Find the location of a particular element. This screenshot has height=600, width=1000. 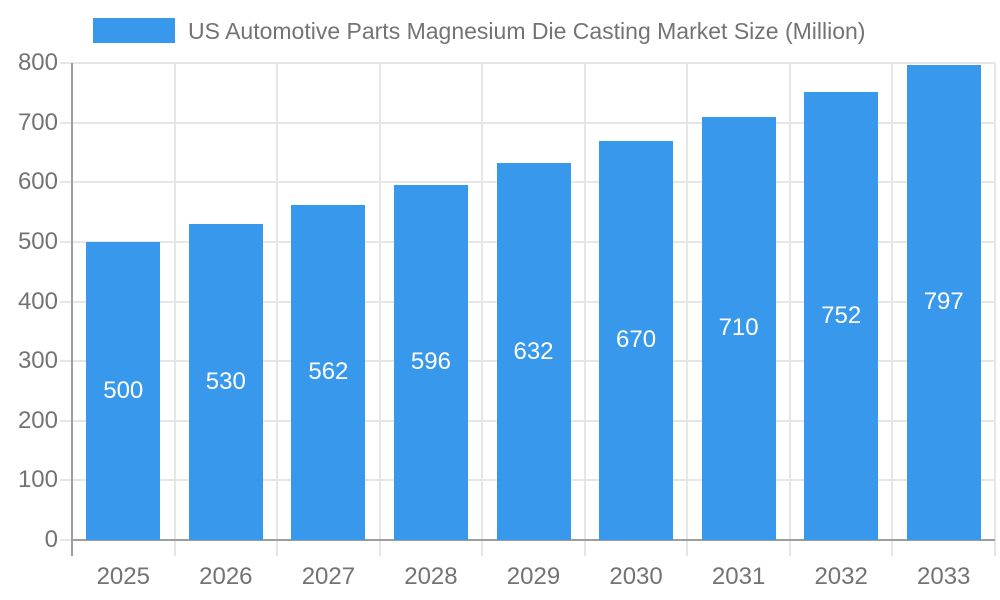

bar-value-label: 710 is located at coordinates (738, 328).